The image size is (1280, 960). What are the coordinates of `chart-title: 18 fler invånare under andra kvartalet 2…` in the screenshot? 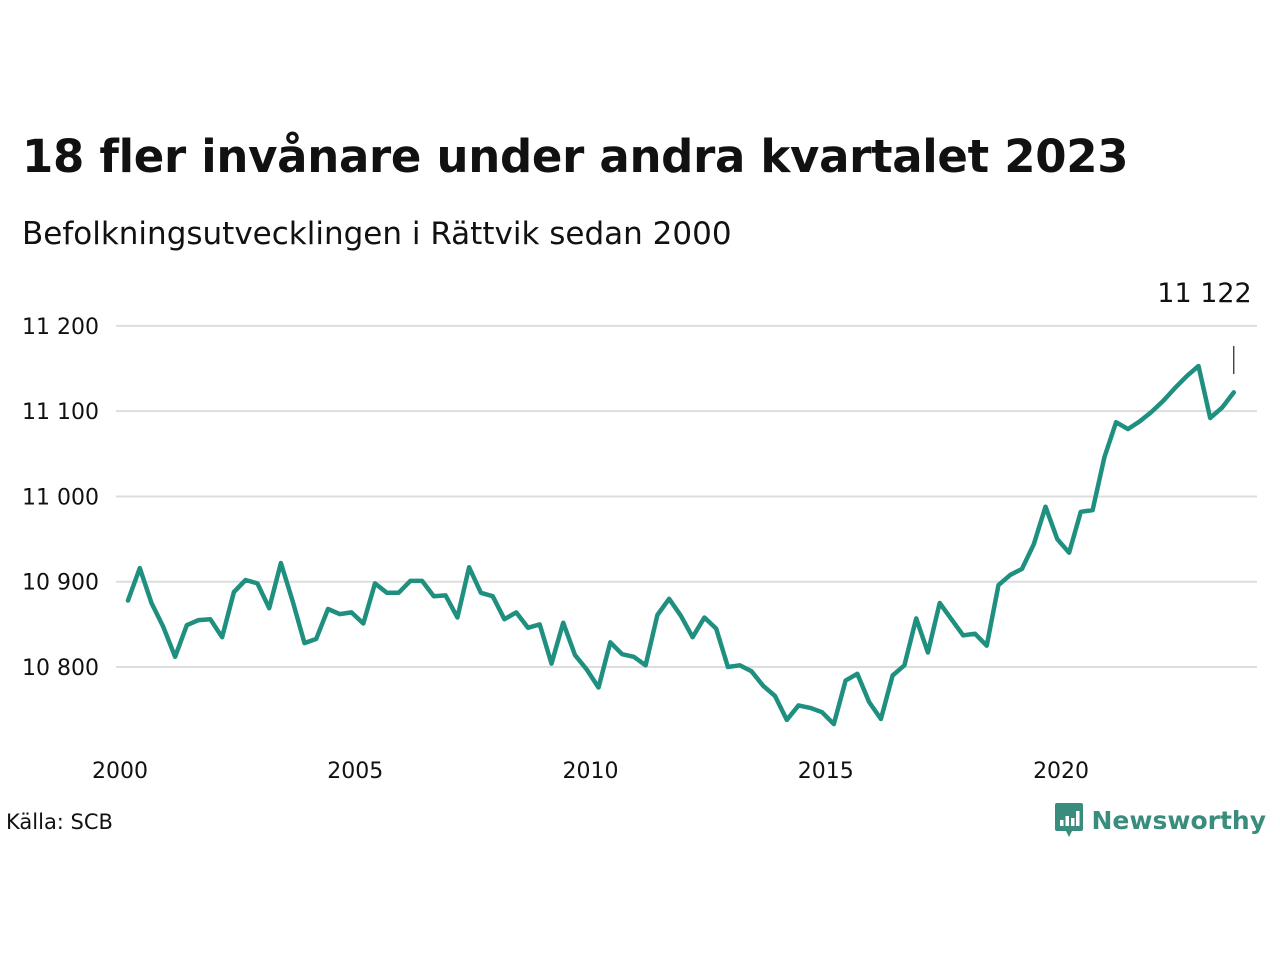 It's located at (575, 156).